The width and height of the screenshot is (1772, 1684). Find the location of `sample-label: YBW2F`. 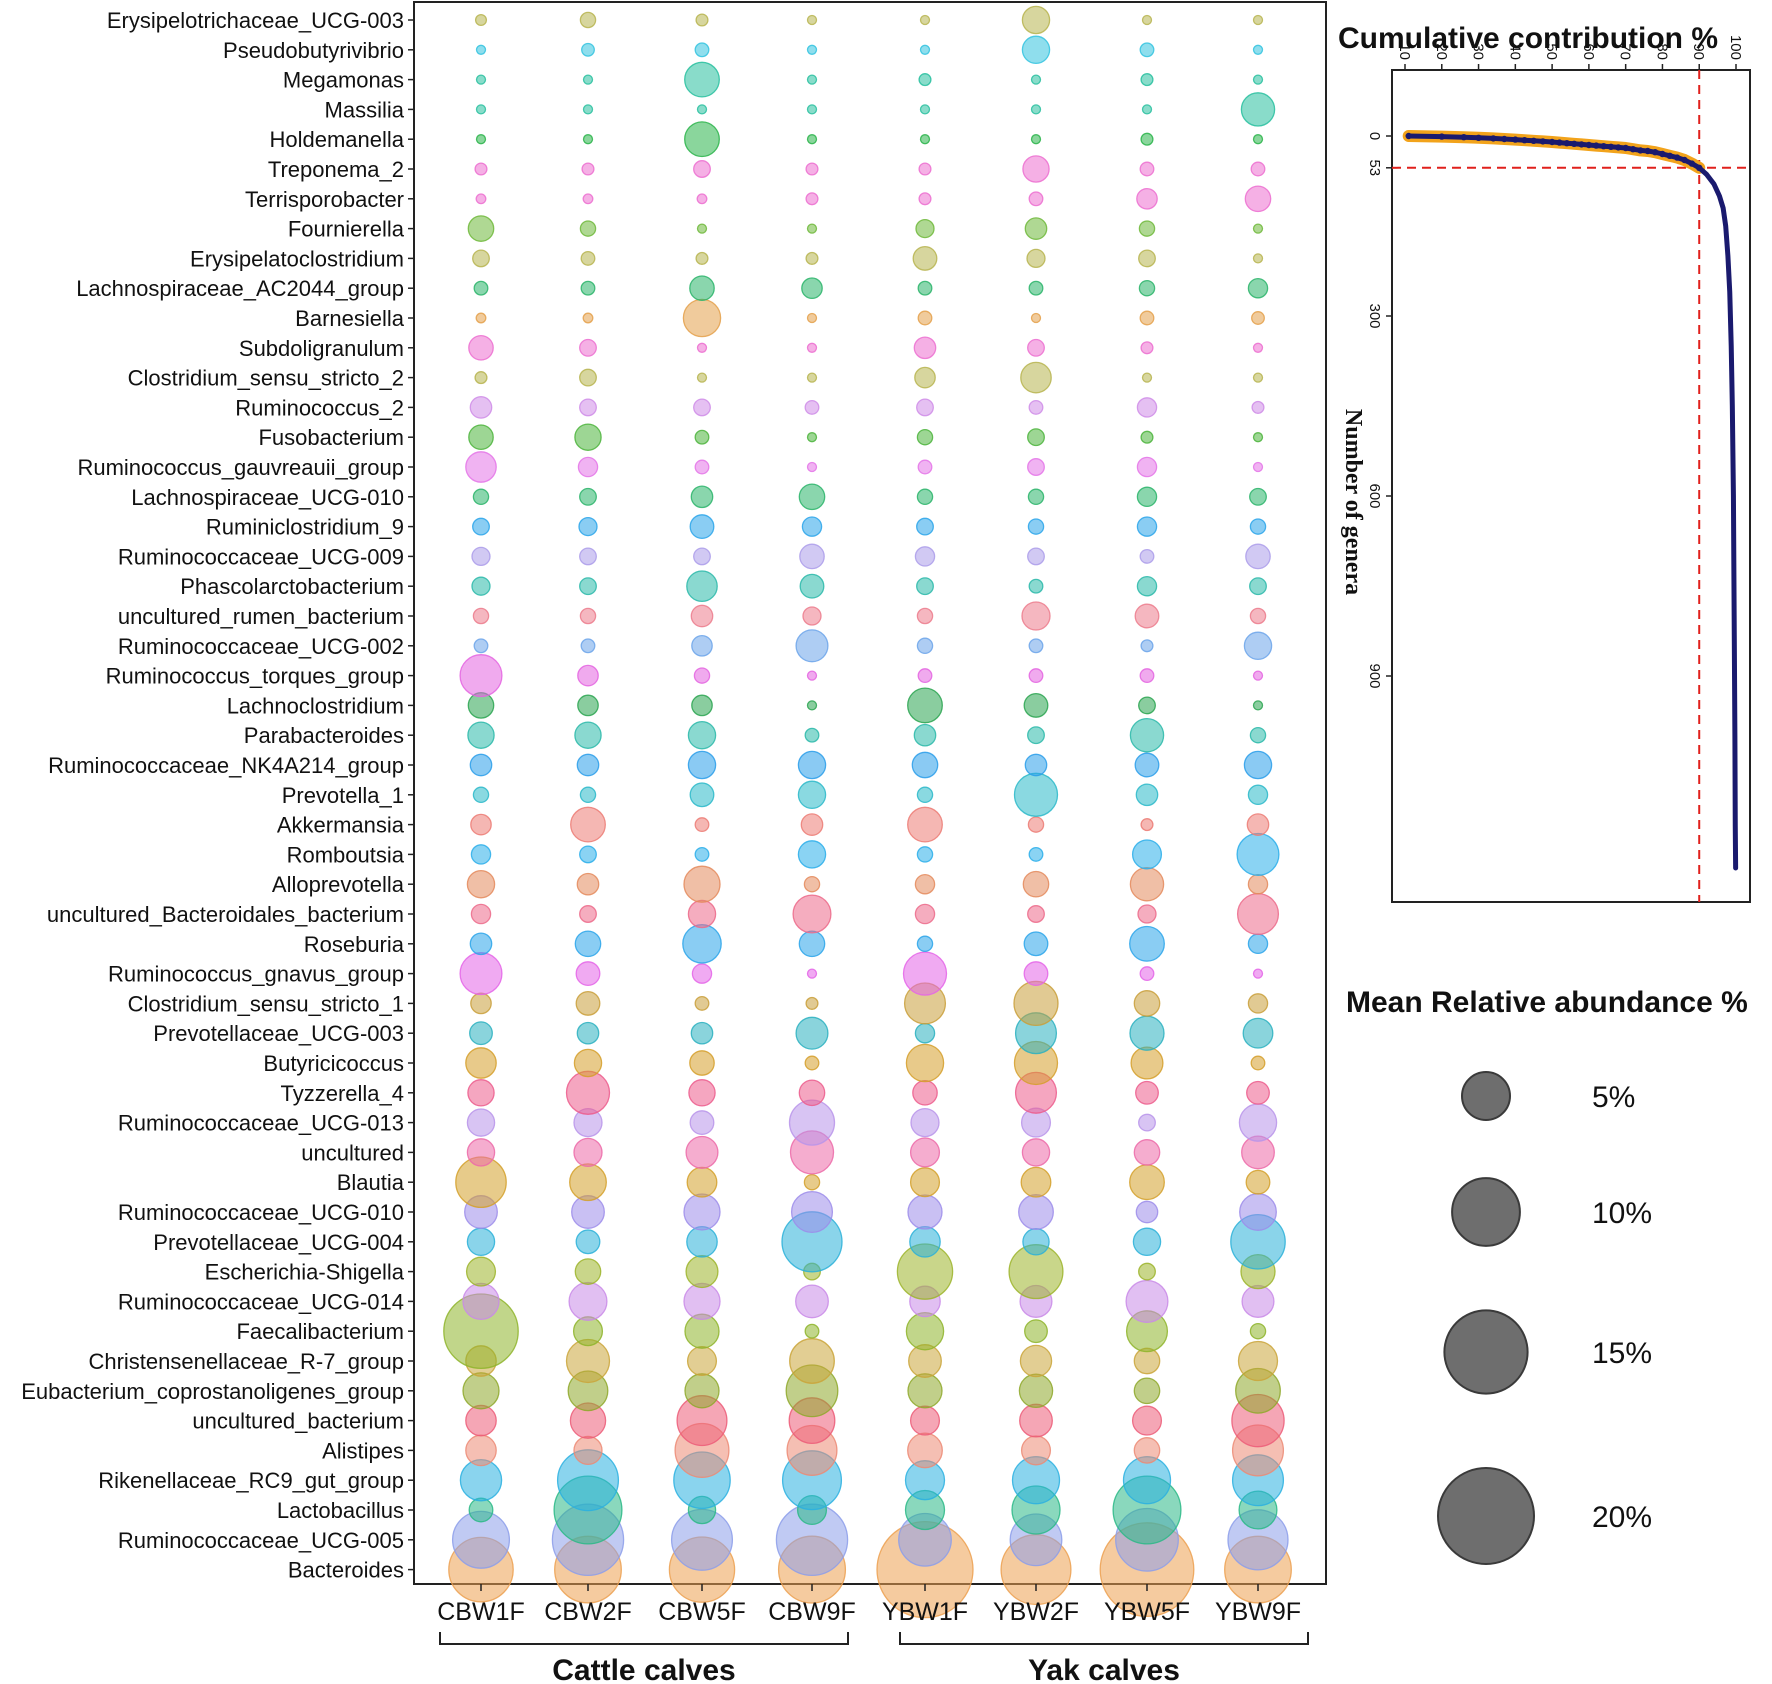

sample-label: YBW2F is located at coordinates (1036, 1612).